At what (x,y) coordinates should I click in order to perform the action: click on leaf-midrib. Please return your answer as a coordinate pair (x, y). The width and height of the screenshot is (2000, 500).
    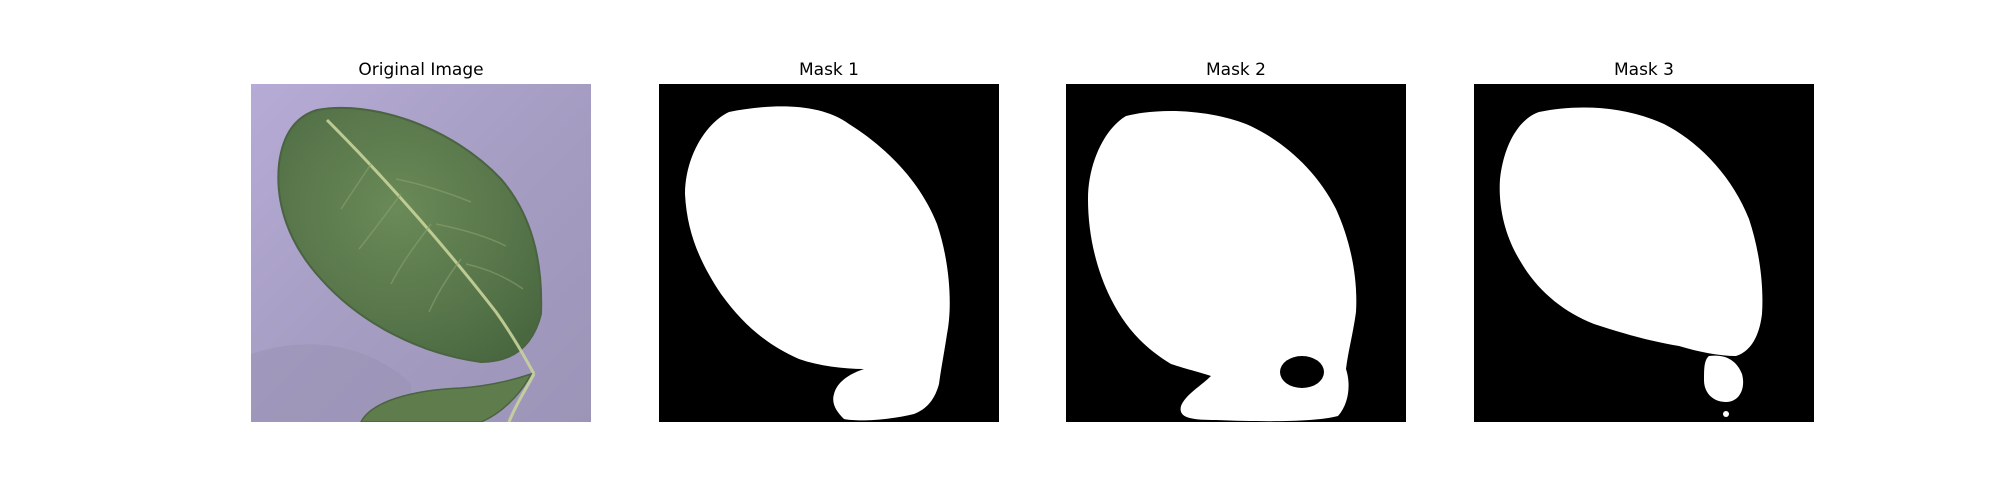
    Looking at the image, I should click on (430, 246).